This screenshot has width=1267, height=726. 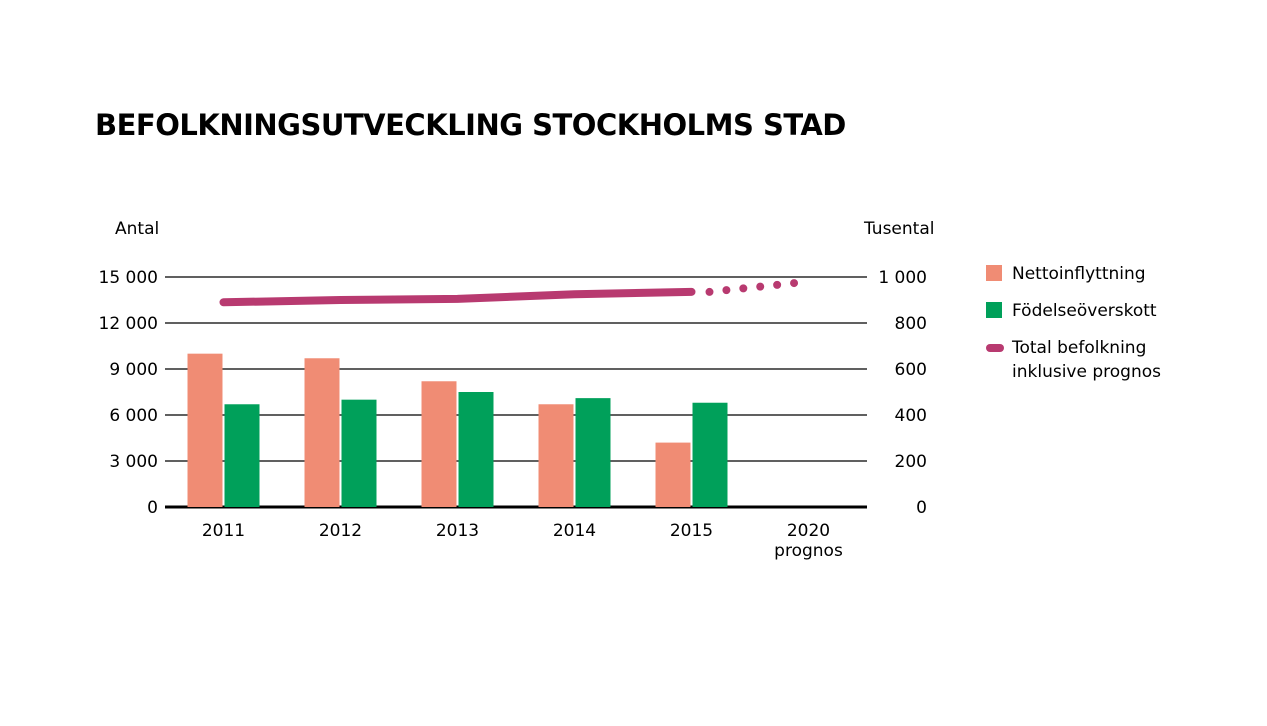 What do you see at coordinates (223, 531) in the screenshot?
I see `x-tick-label: 2011` at bounding box center [223, 531].